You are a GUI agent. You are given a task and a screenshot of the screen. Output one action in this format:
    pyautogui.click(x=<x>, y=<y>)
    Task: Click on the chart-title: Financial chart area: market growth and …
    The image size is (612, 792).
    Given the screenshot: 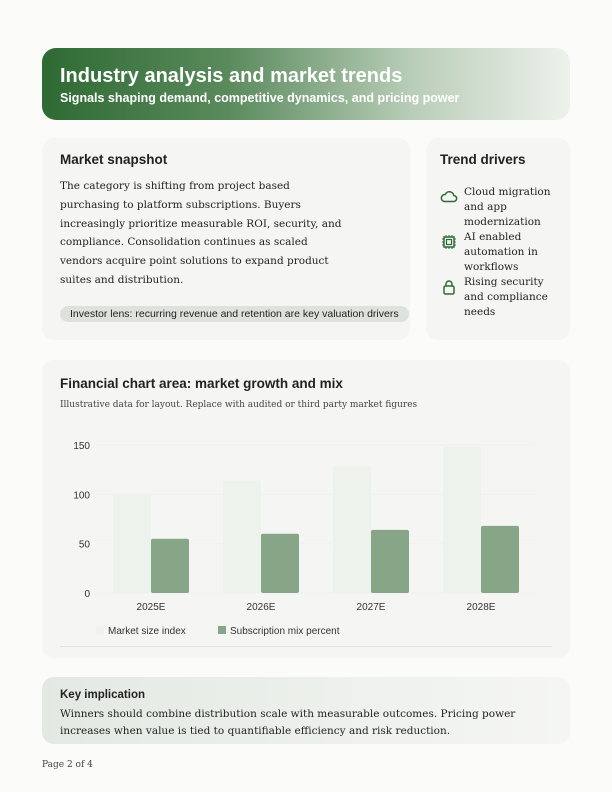 What is the action you would take?
    pyautogui.click(x=201, y=383)
    